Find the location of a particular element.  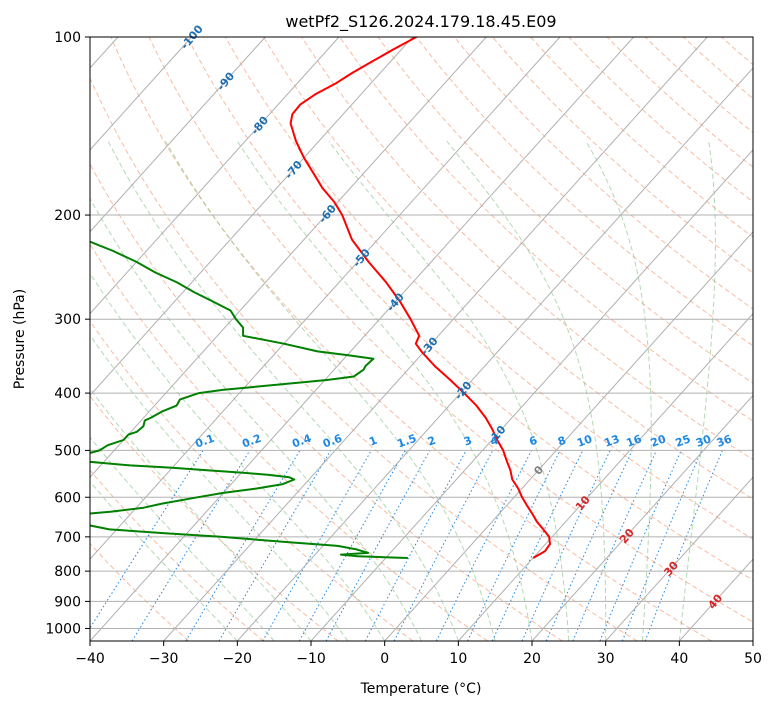

mixing-ratio-label: 4 is located at coordinates (495, 441).